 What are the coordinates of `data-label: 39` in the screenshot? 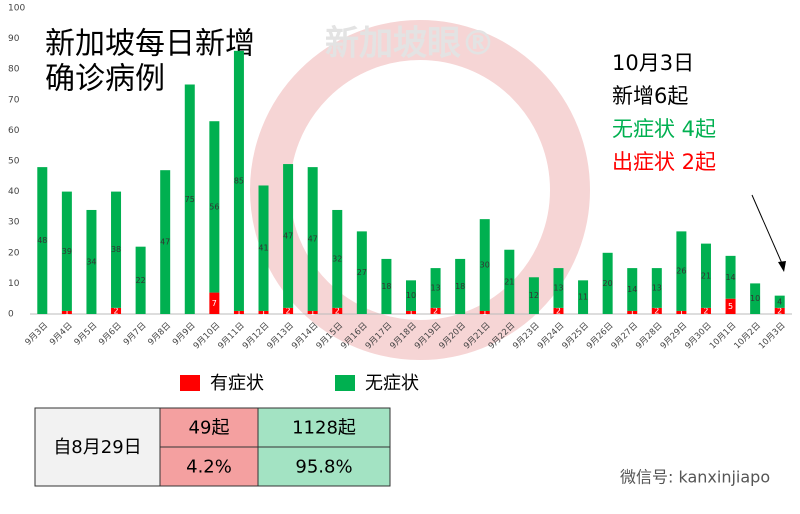 It's located at (67, 251).